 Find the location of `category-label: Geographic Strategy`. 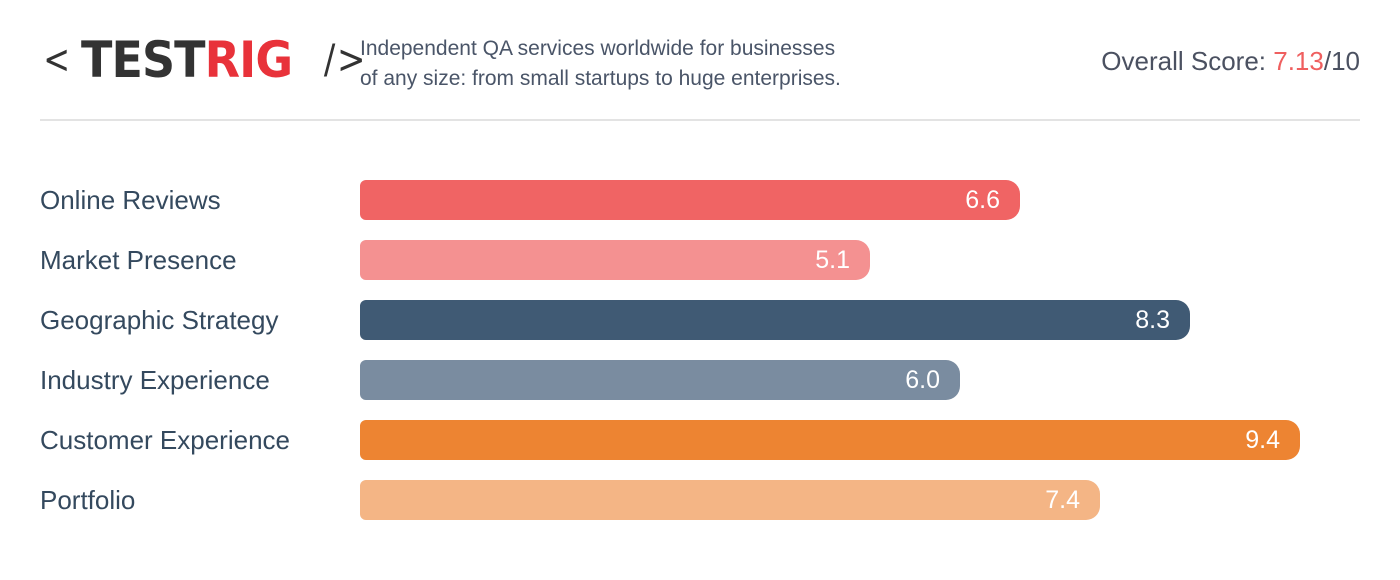

category-label: Geographic Strategy is located at coordinates (159, 320).